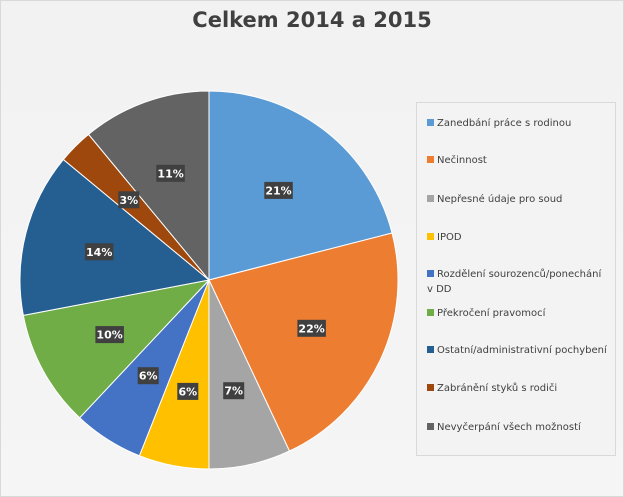 The width and height of the screenshot is (624, 497). Describe the element at coordinates (491, 313) in the screenshot. I see `legend-label: Překročení pravomocí` at that location.